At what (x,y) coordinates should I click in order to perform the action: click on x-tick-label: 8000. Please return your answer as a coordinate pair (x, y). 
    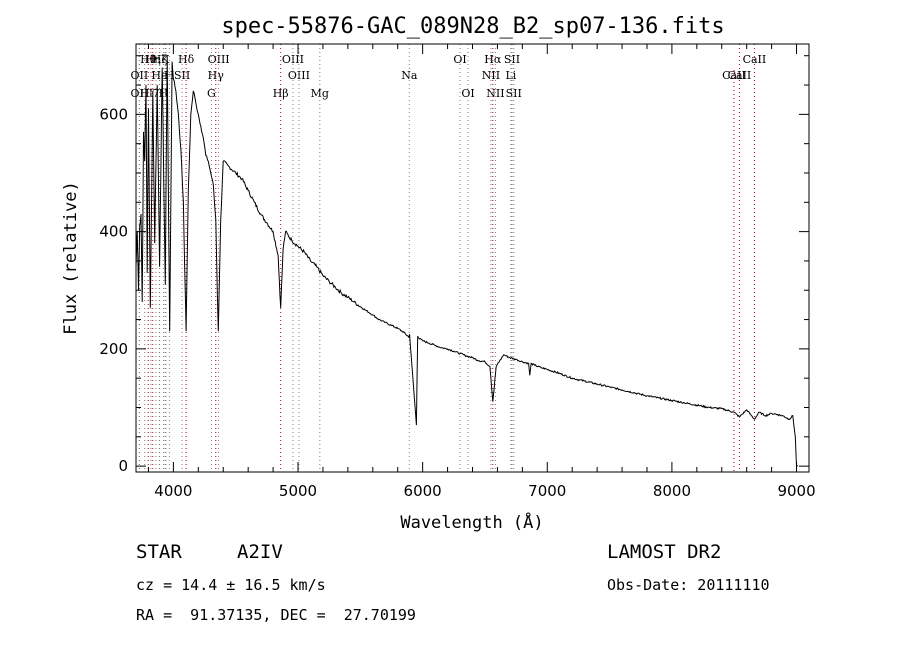
    Looking at the image, I should click on (672, 491).